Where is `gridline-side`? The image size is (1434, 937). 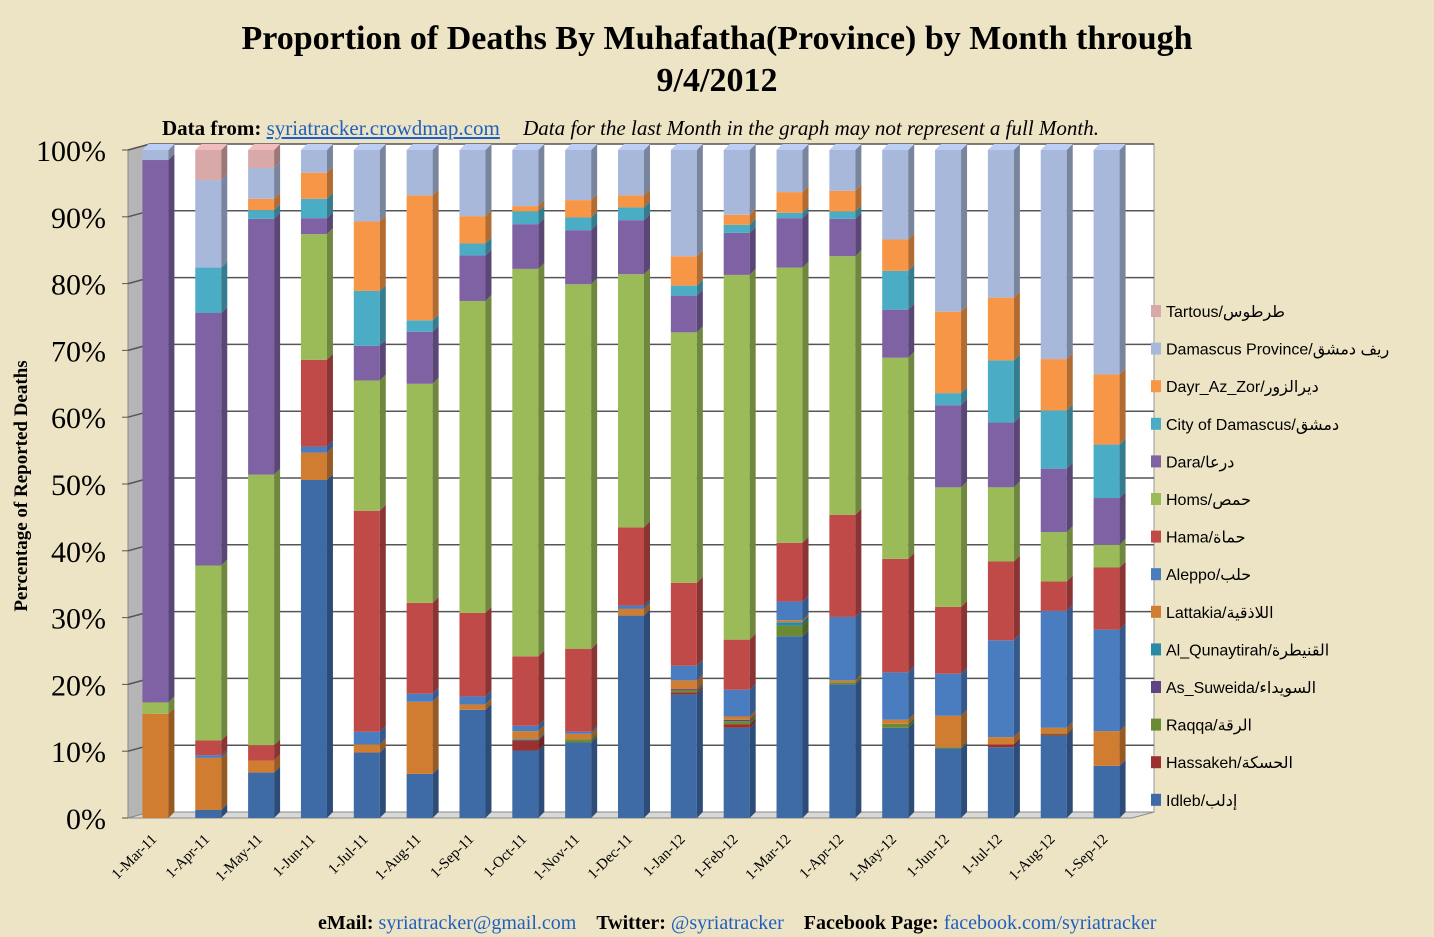 gridline-side is located at coordinates (139, 147).